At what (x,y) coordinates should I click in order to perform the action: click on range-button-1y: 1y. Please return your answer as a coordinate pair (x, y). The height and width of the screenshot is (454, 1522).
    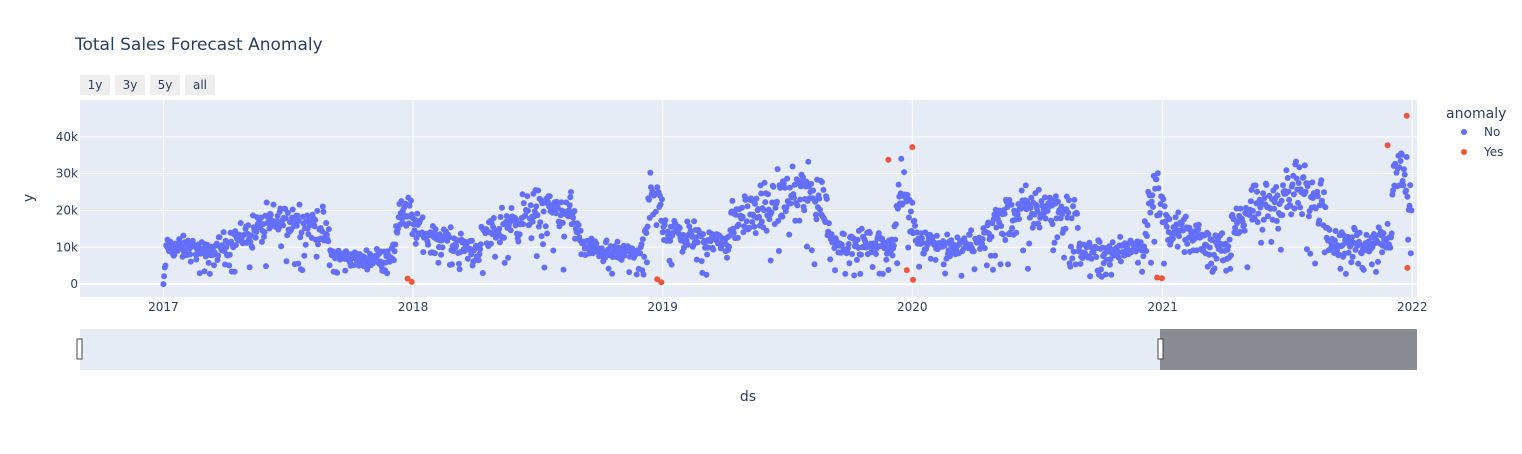
    Looking at the image, I should click on (95, 85).